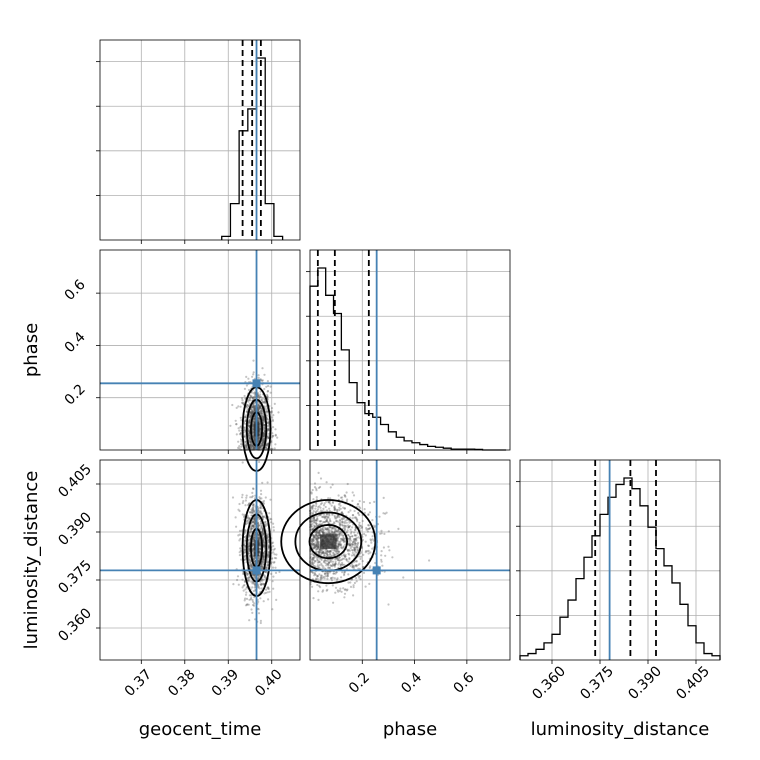 Image resolution: width=760 pixels, height=760 pixels. I want to click on x-axis-label-phase: phase, so click(410, 729).